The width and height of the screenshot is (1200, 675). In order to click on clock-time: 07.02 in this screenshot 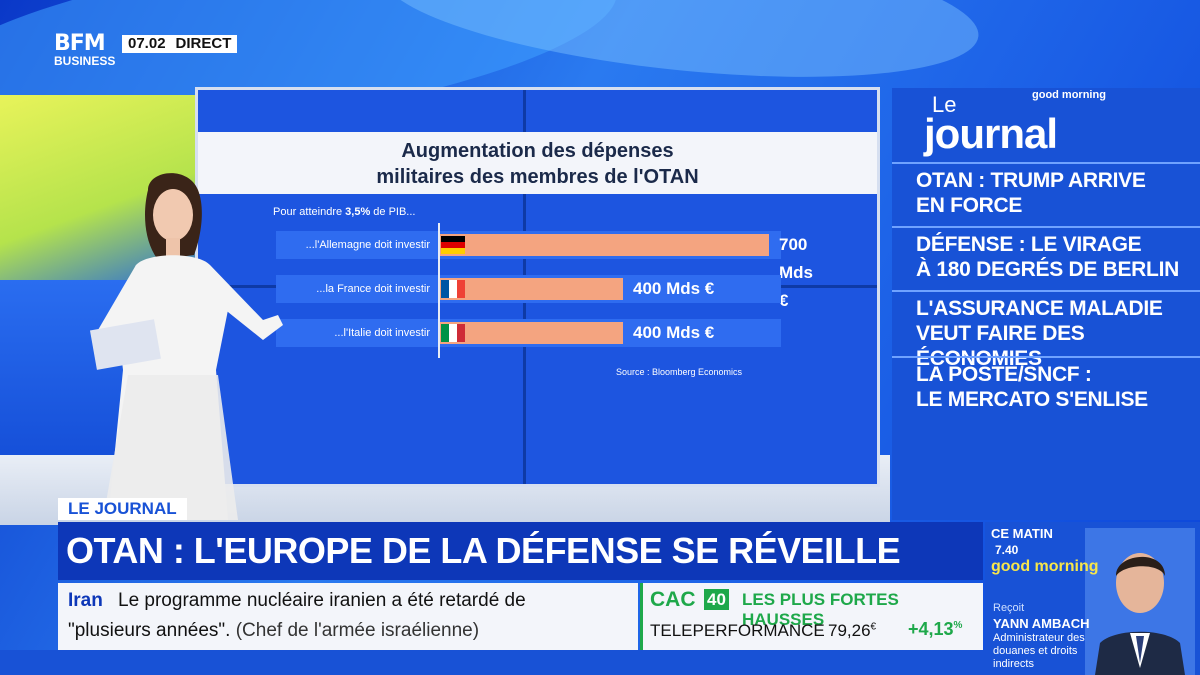, I will do `click(147, 43)`.